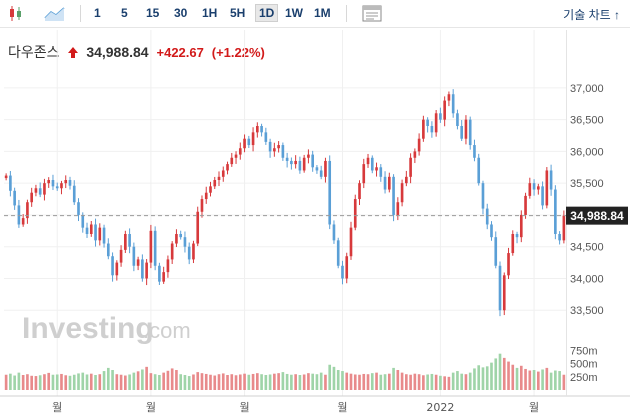 The image size is (630, 419). I want to click on timeframe-15: 15, so click(153, 13).